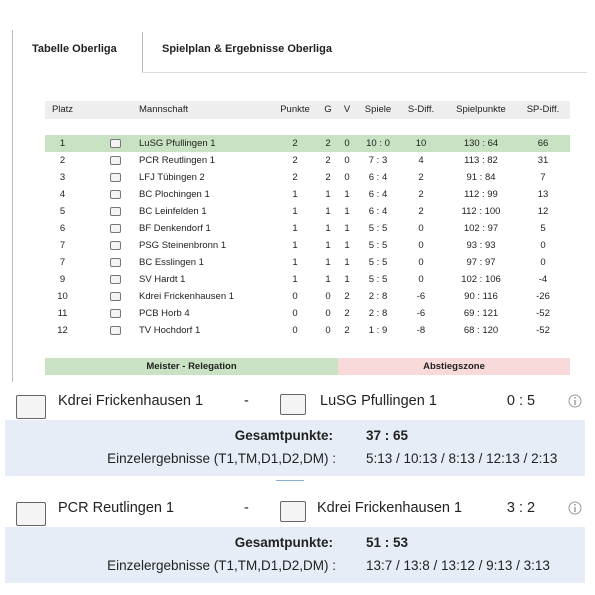 The image size is (595, 595). Describe the element at coordinates (521, 508) in the screenshot. I see `score: 3 : 2` at that location.